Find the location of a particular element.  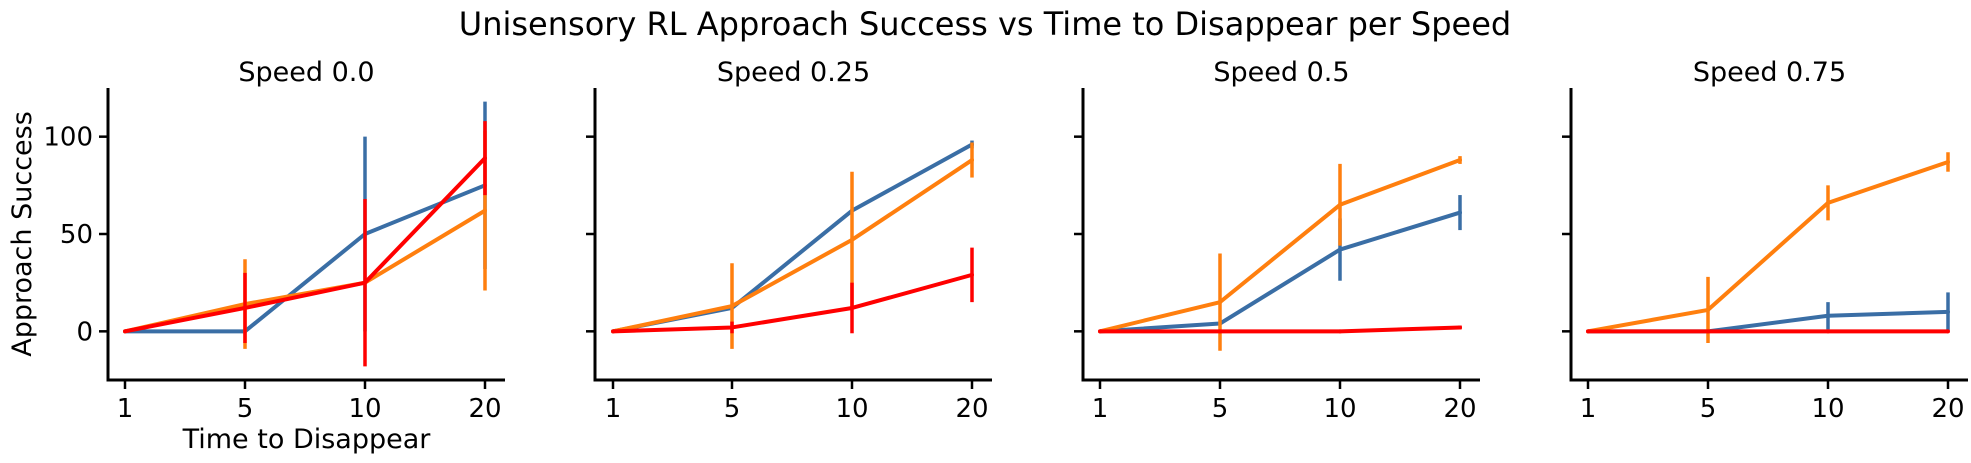

y-axis-label: Approach Success is located at coordinates (22, 234).